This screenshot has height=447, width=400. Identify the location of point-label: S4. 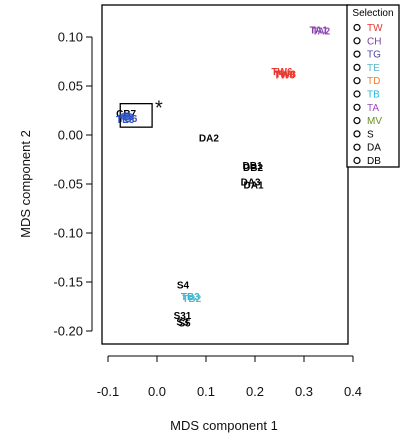
(183, 285).